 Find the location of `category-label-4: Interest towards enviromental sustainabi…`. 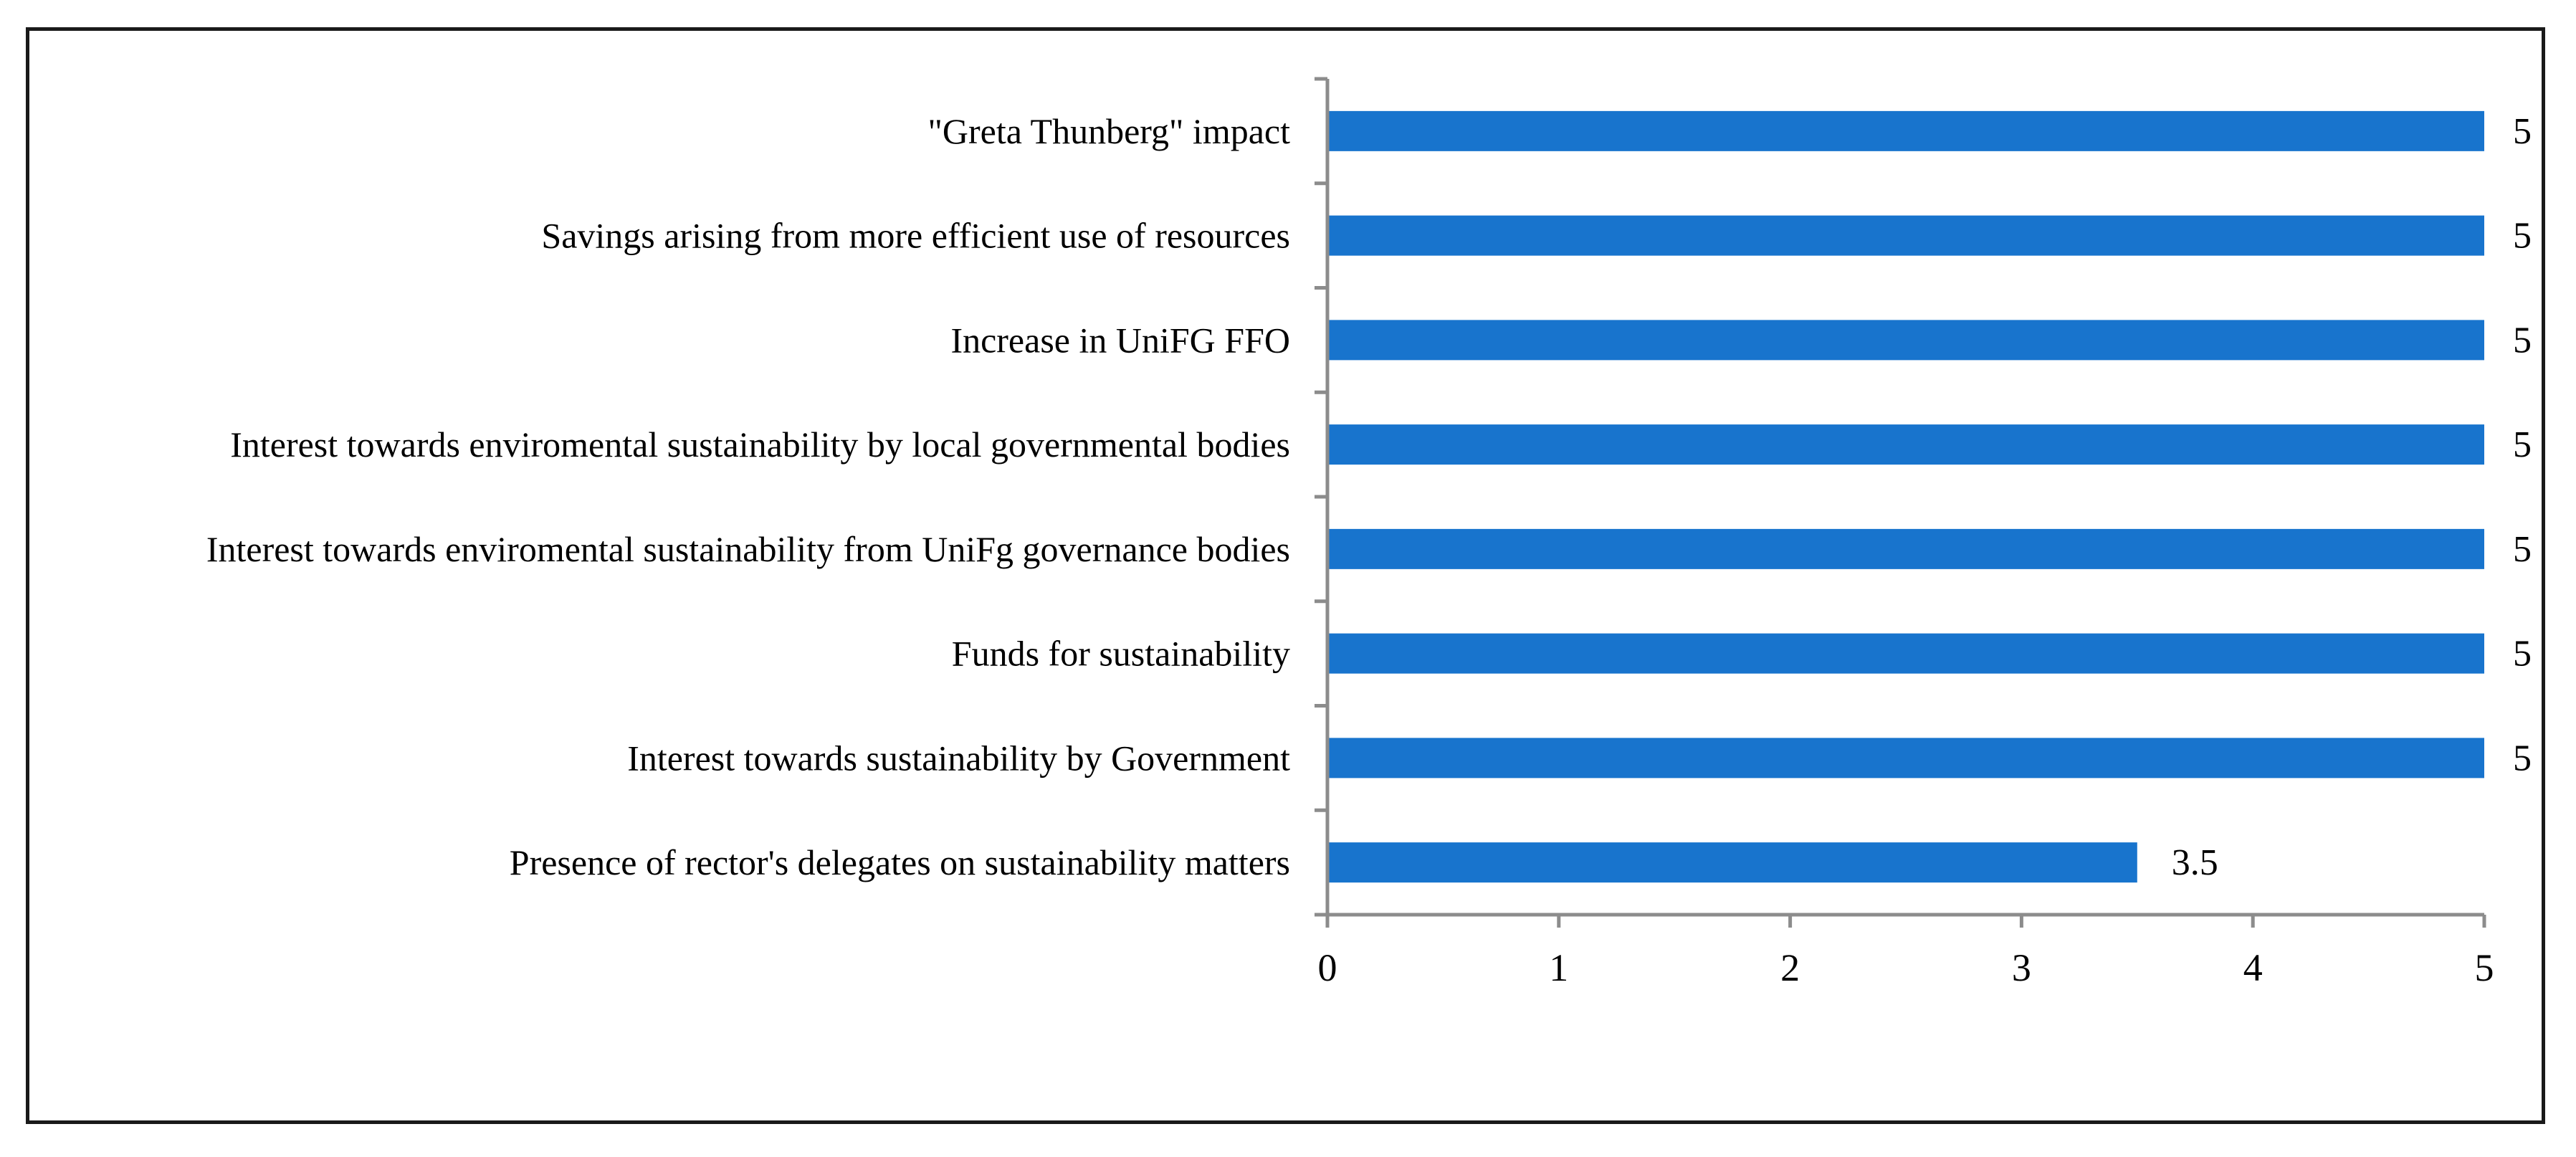

category-label-4: Interest towards enviromental sustainabi… is located at coordinates (760, 444).